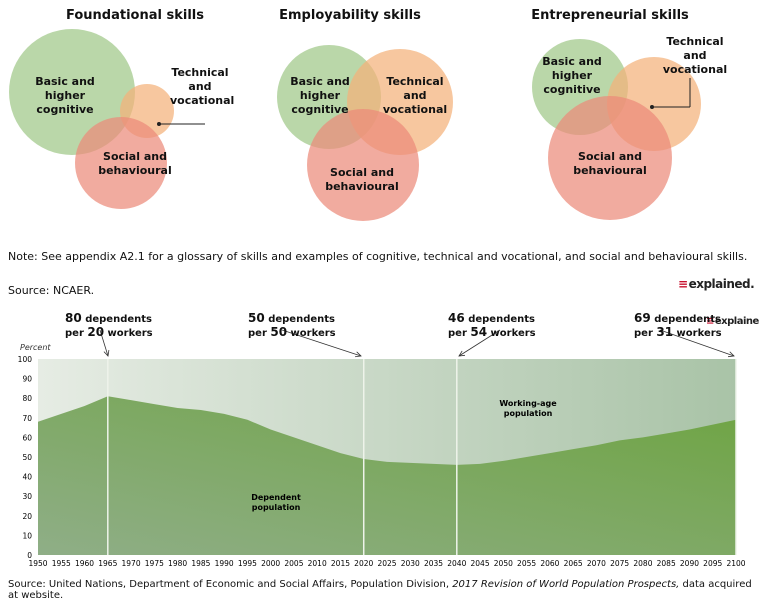 The image size is (759, 604). Describe the element at coordinates (27, 379) in the screenshot. I see `y-tick: 90` at that location.